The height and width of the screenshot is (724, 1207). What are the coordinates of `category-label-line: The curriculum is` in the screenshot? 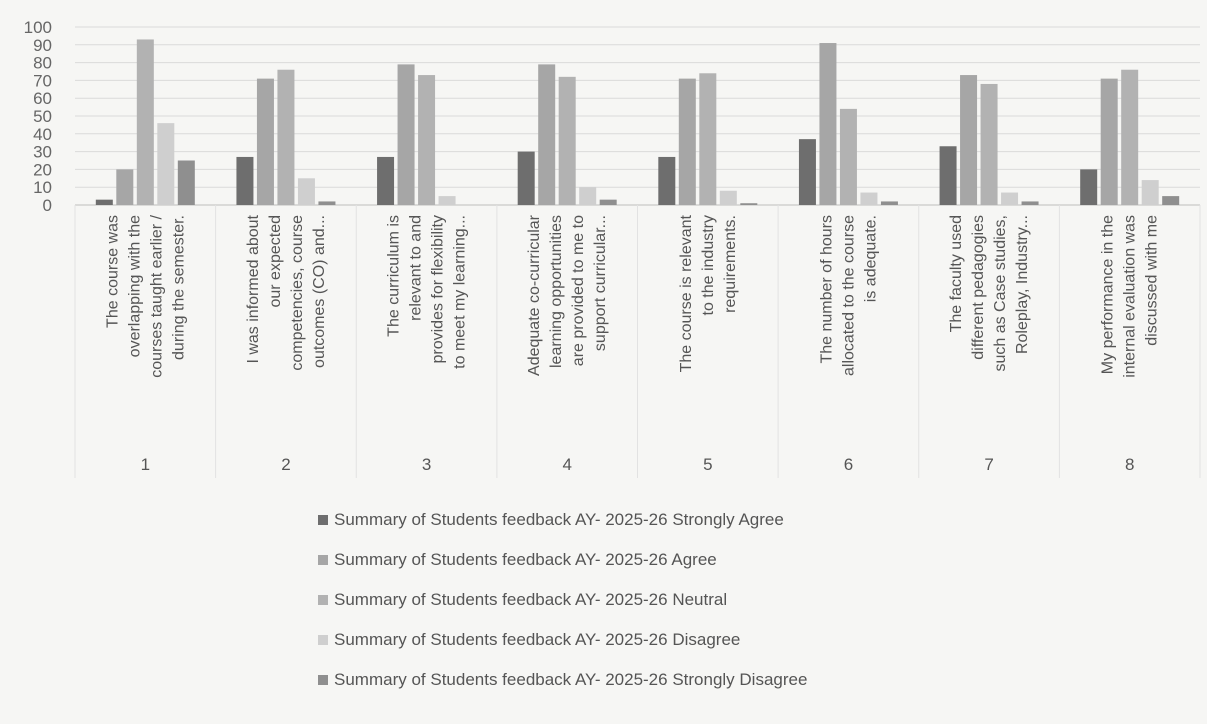 It's located at (394, 276).